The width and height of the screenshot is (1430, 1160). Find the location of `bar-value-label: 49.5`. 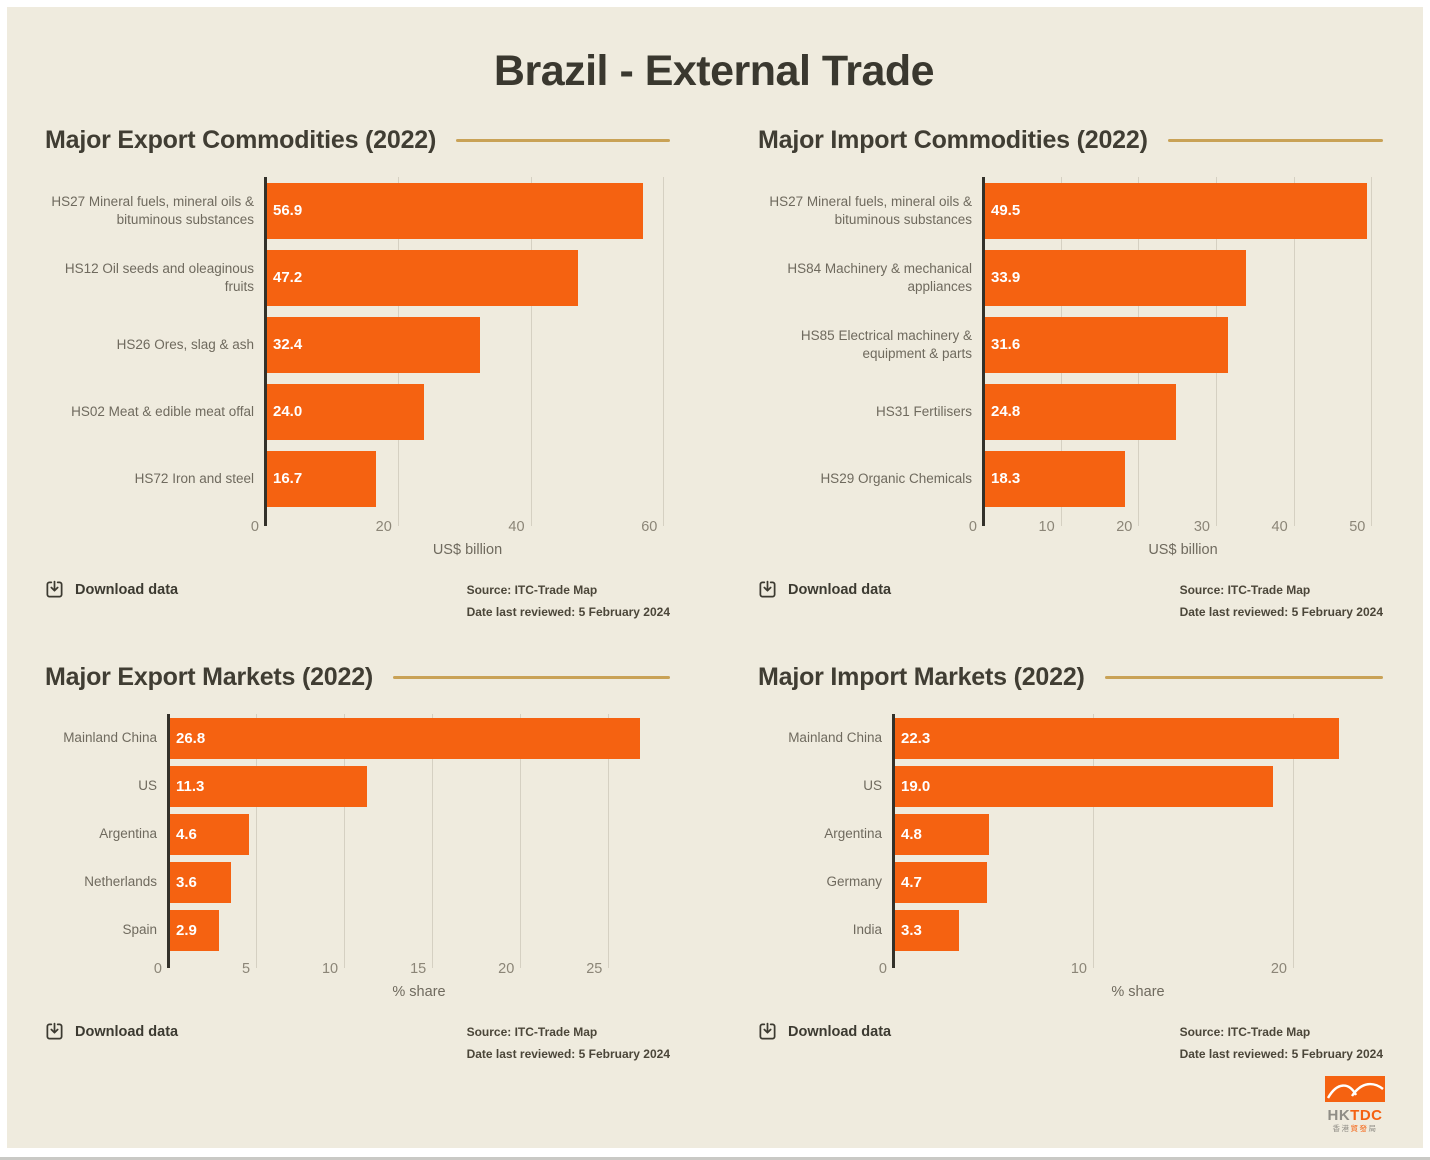

bar-value-label: 49.5 is located at coordinates (1006, 210).